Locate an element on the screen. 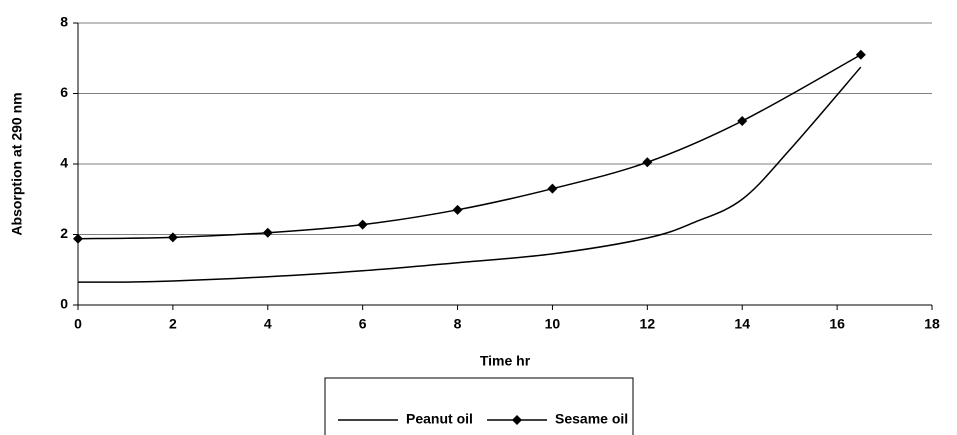 The image size is (957, 435). x-tick-label: 8 is located at coordinates (458, 324).